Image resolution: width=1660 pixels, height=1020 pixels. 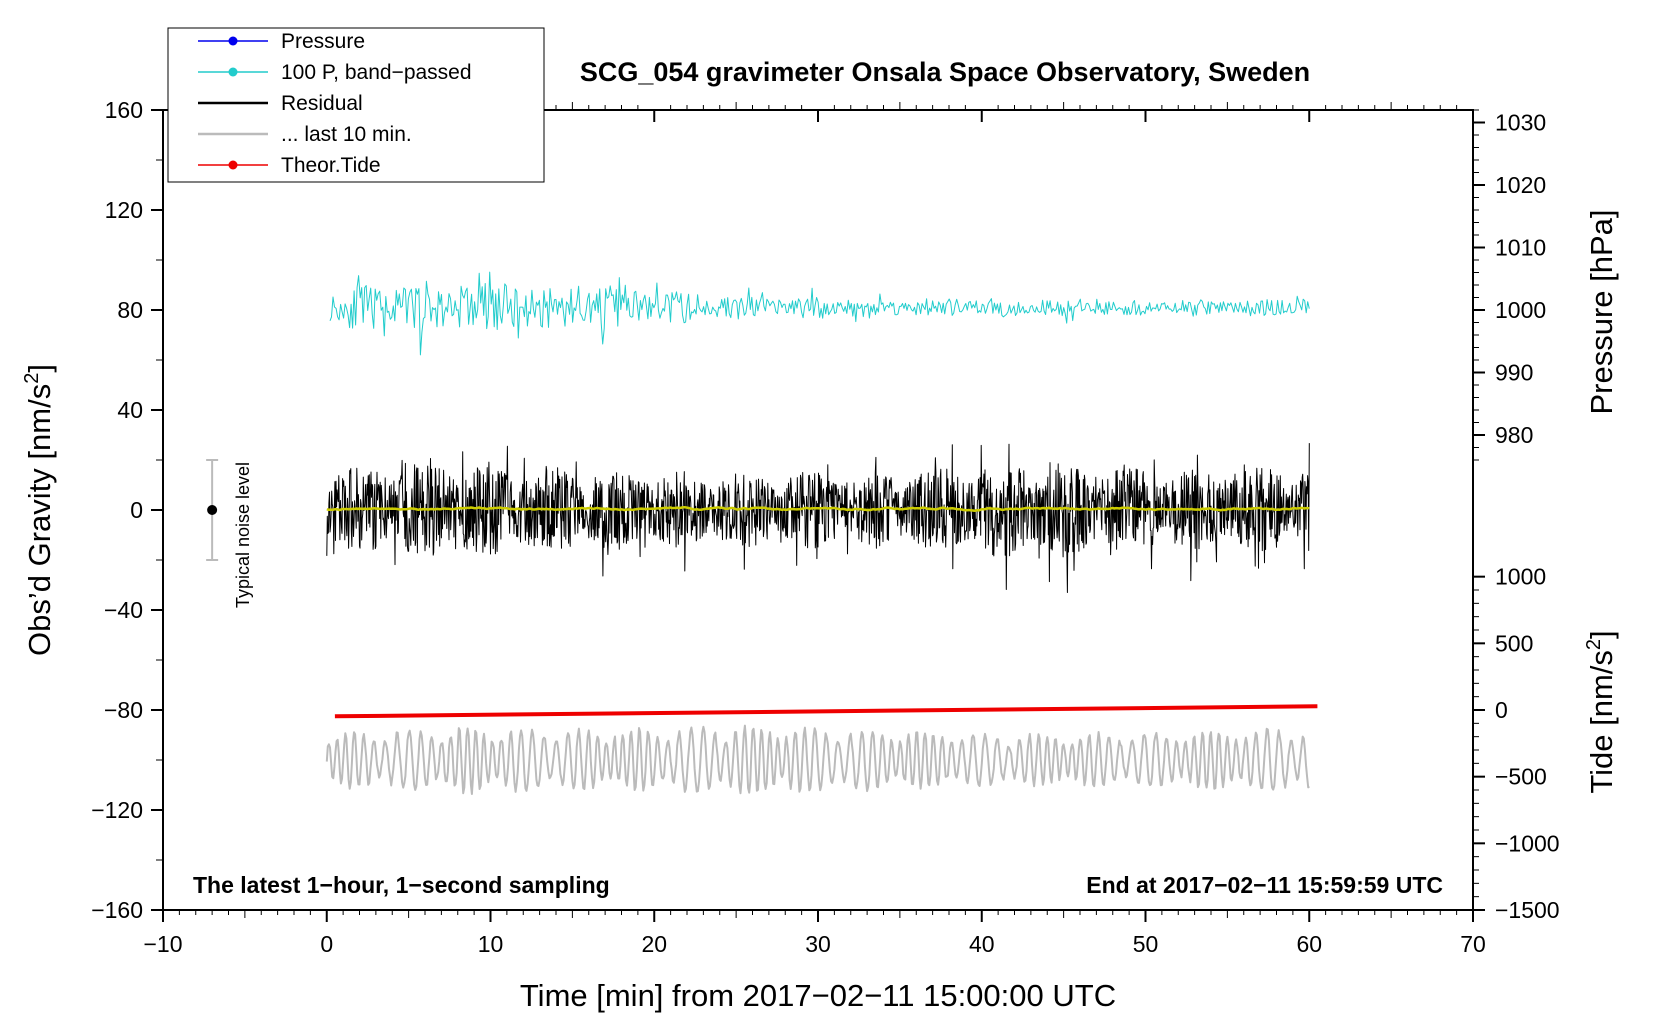 What do you see at coordinates (331, 165) in the screenshot?
I see `legend-label: Theor.Tide` at bounding box center [331, 165].